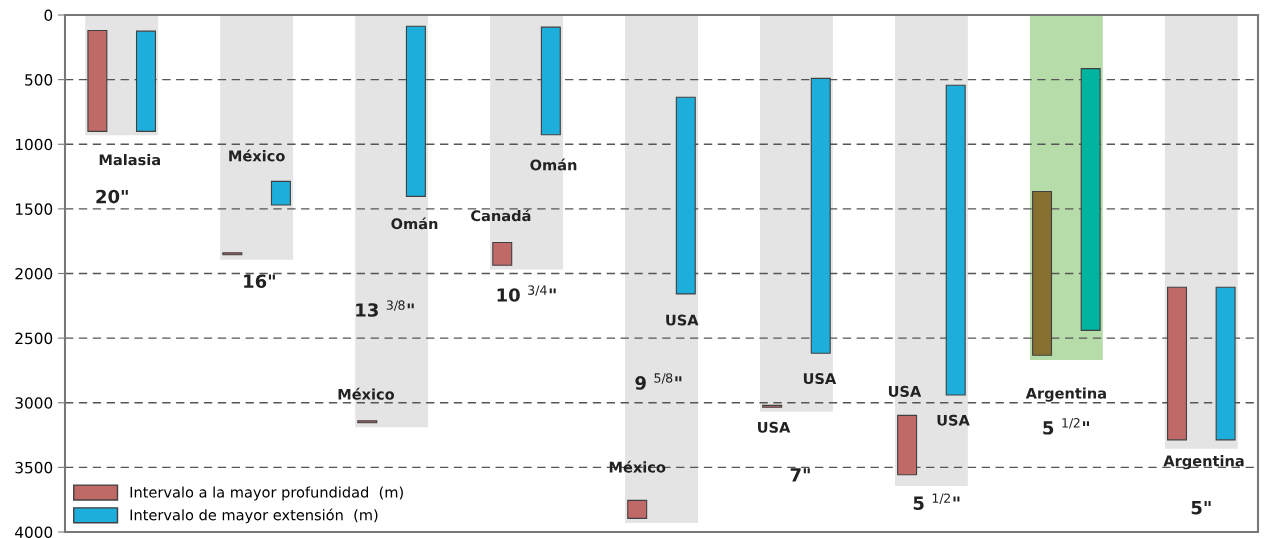  Describe the element at coordinates (34, 532) in the screenshot. I see `y-tick-label: 4000` at that location.